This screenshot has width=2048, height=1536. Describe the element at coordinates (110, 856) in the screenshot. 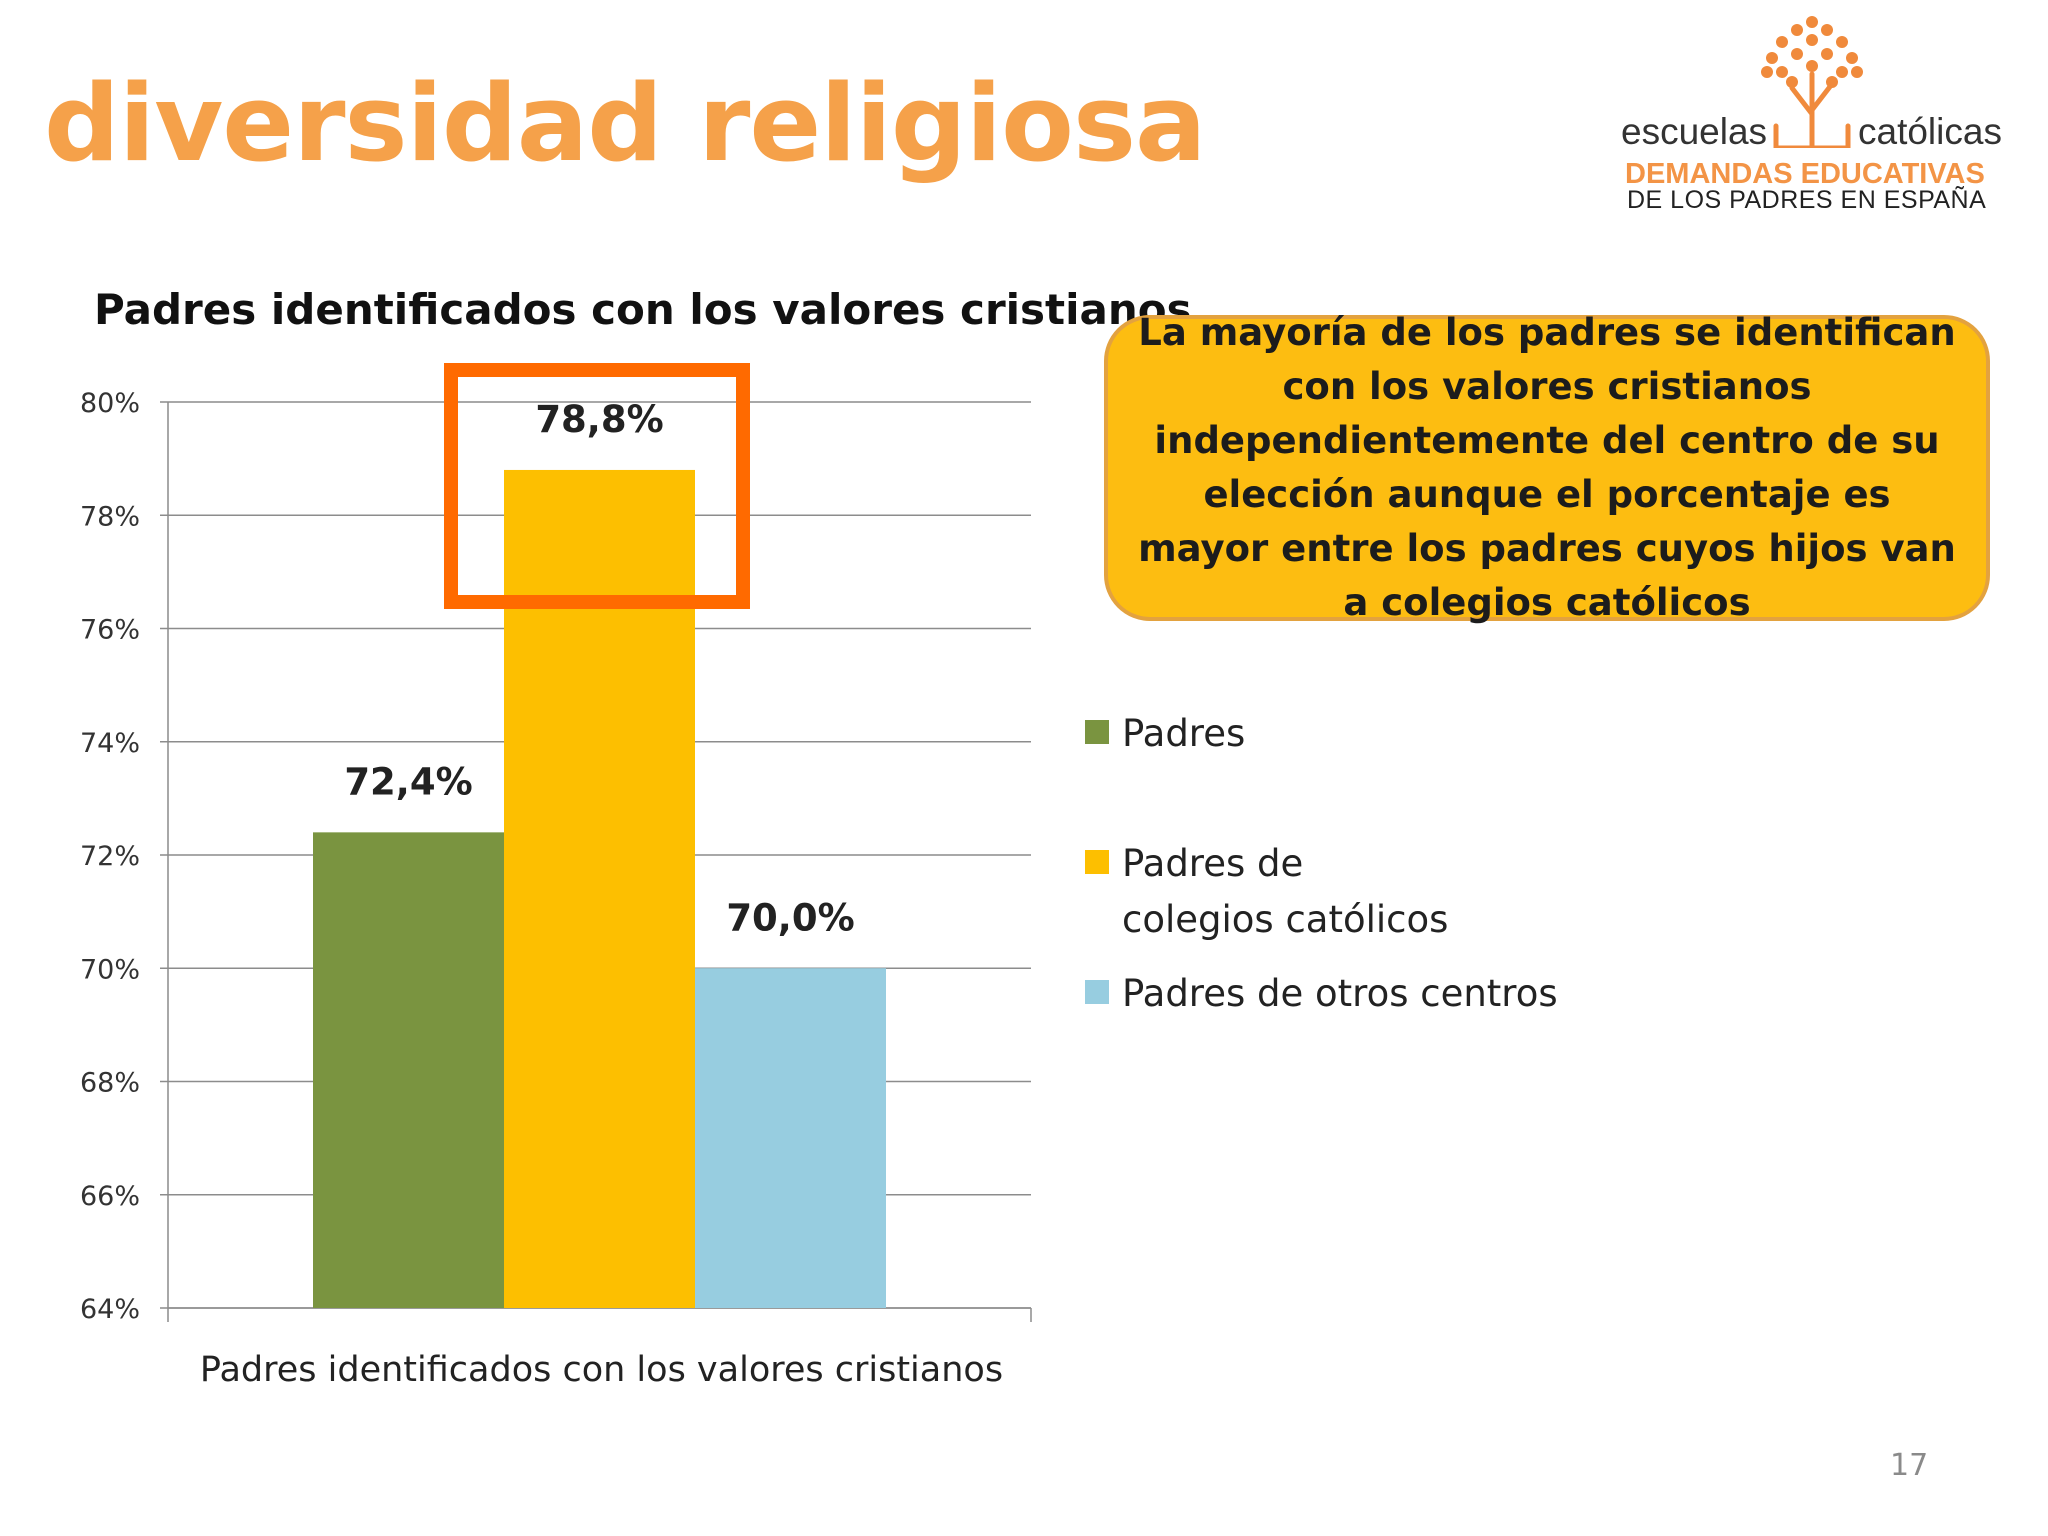

I see `y-tick-label: 72%` at that location.